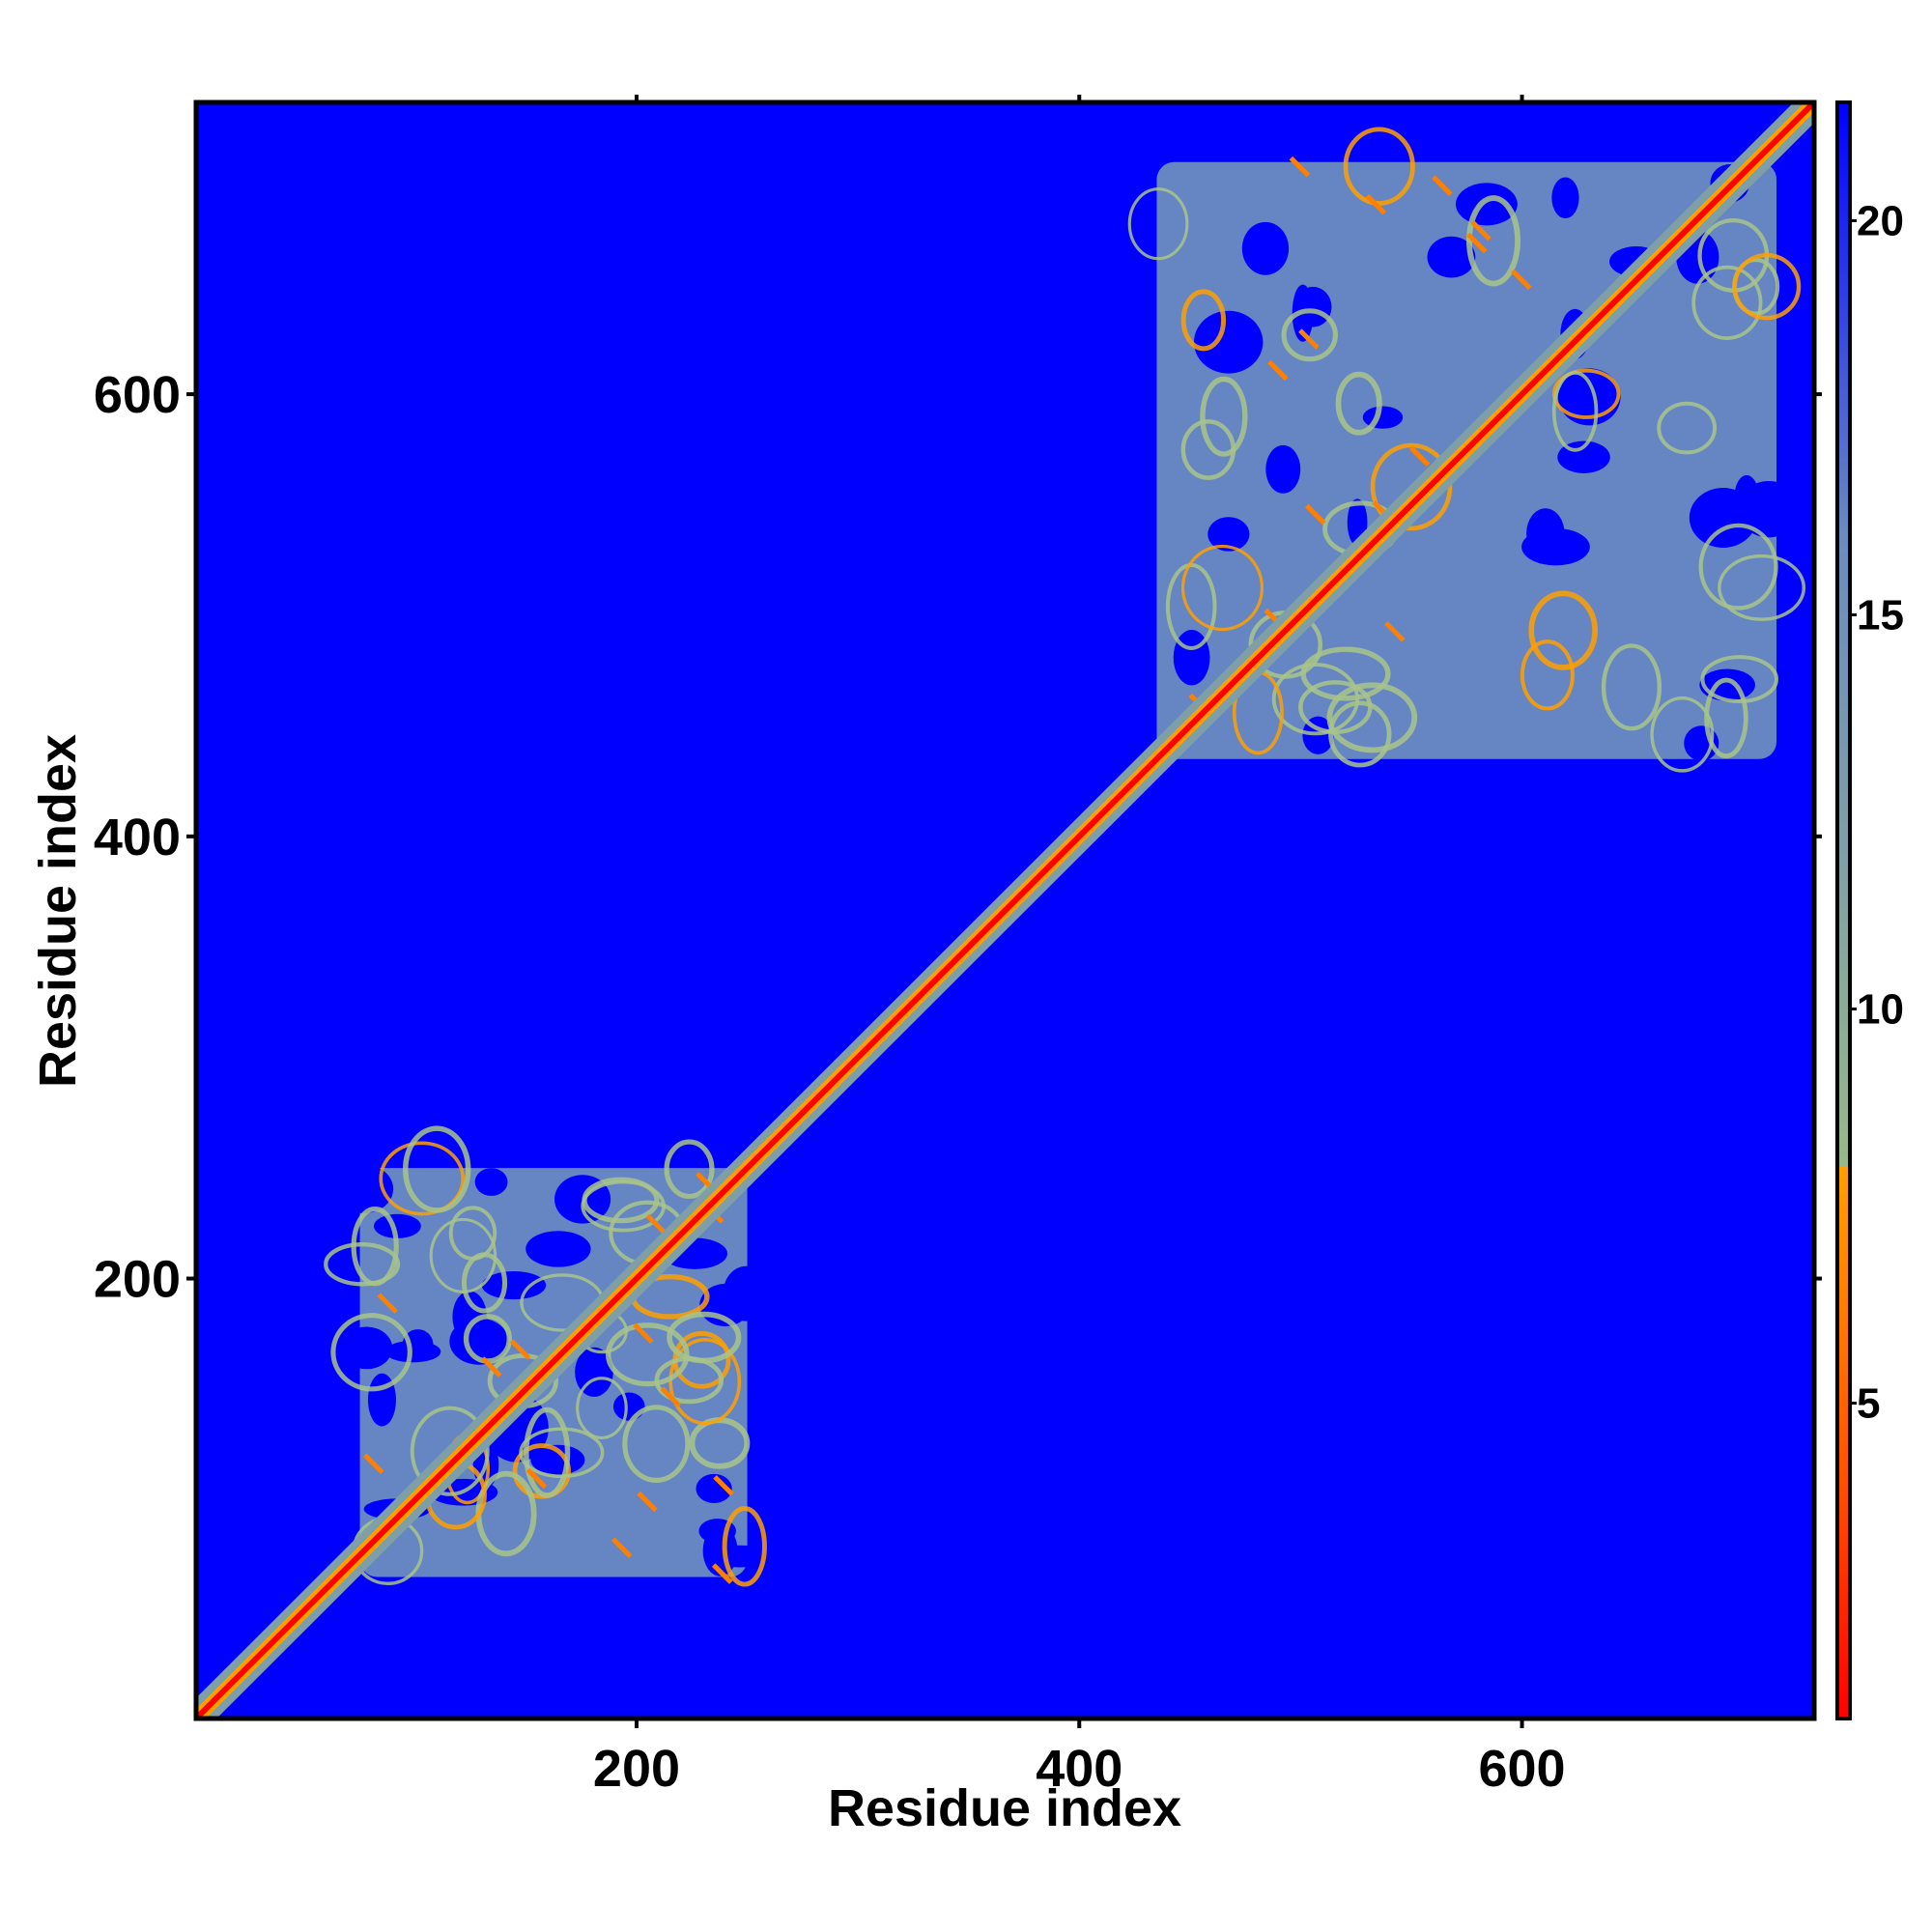 The width and height of the screenshot is (1932, 1932). Describe the element at coordinates (1005, 1808) in the screenshot. I see `x-axis-title: Residue index` at that location.